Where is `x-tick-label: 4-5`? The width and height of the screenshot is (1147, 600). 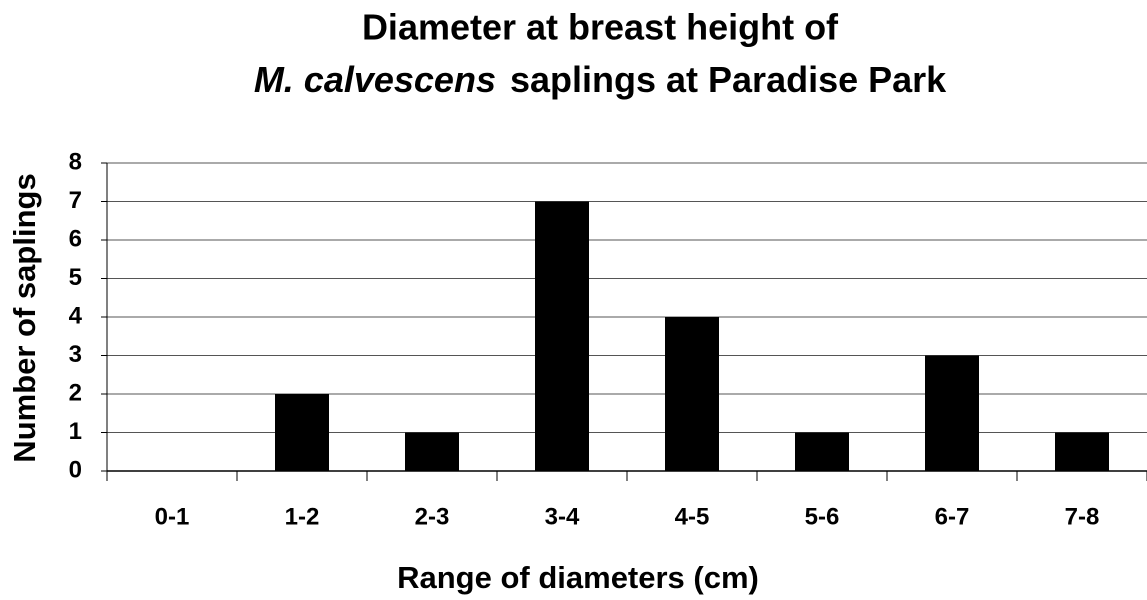 x-tick-label: 4-5 is located at coordinates (692, 516).